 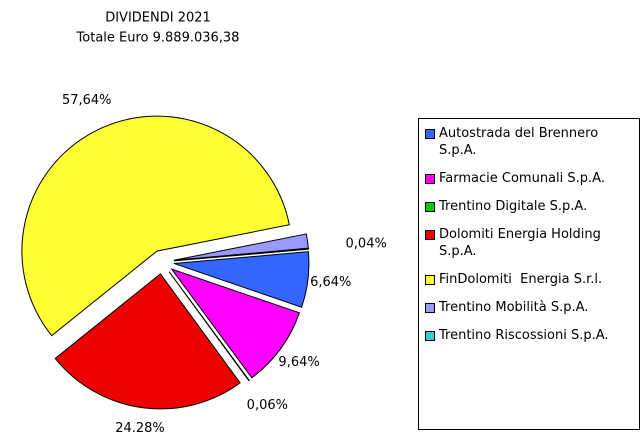 I want to click on legend-item: Trentino Digitale S.p.A., so click(x=530, y=206).